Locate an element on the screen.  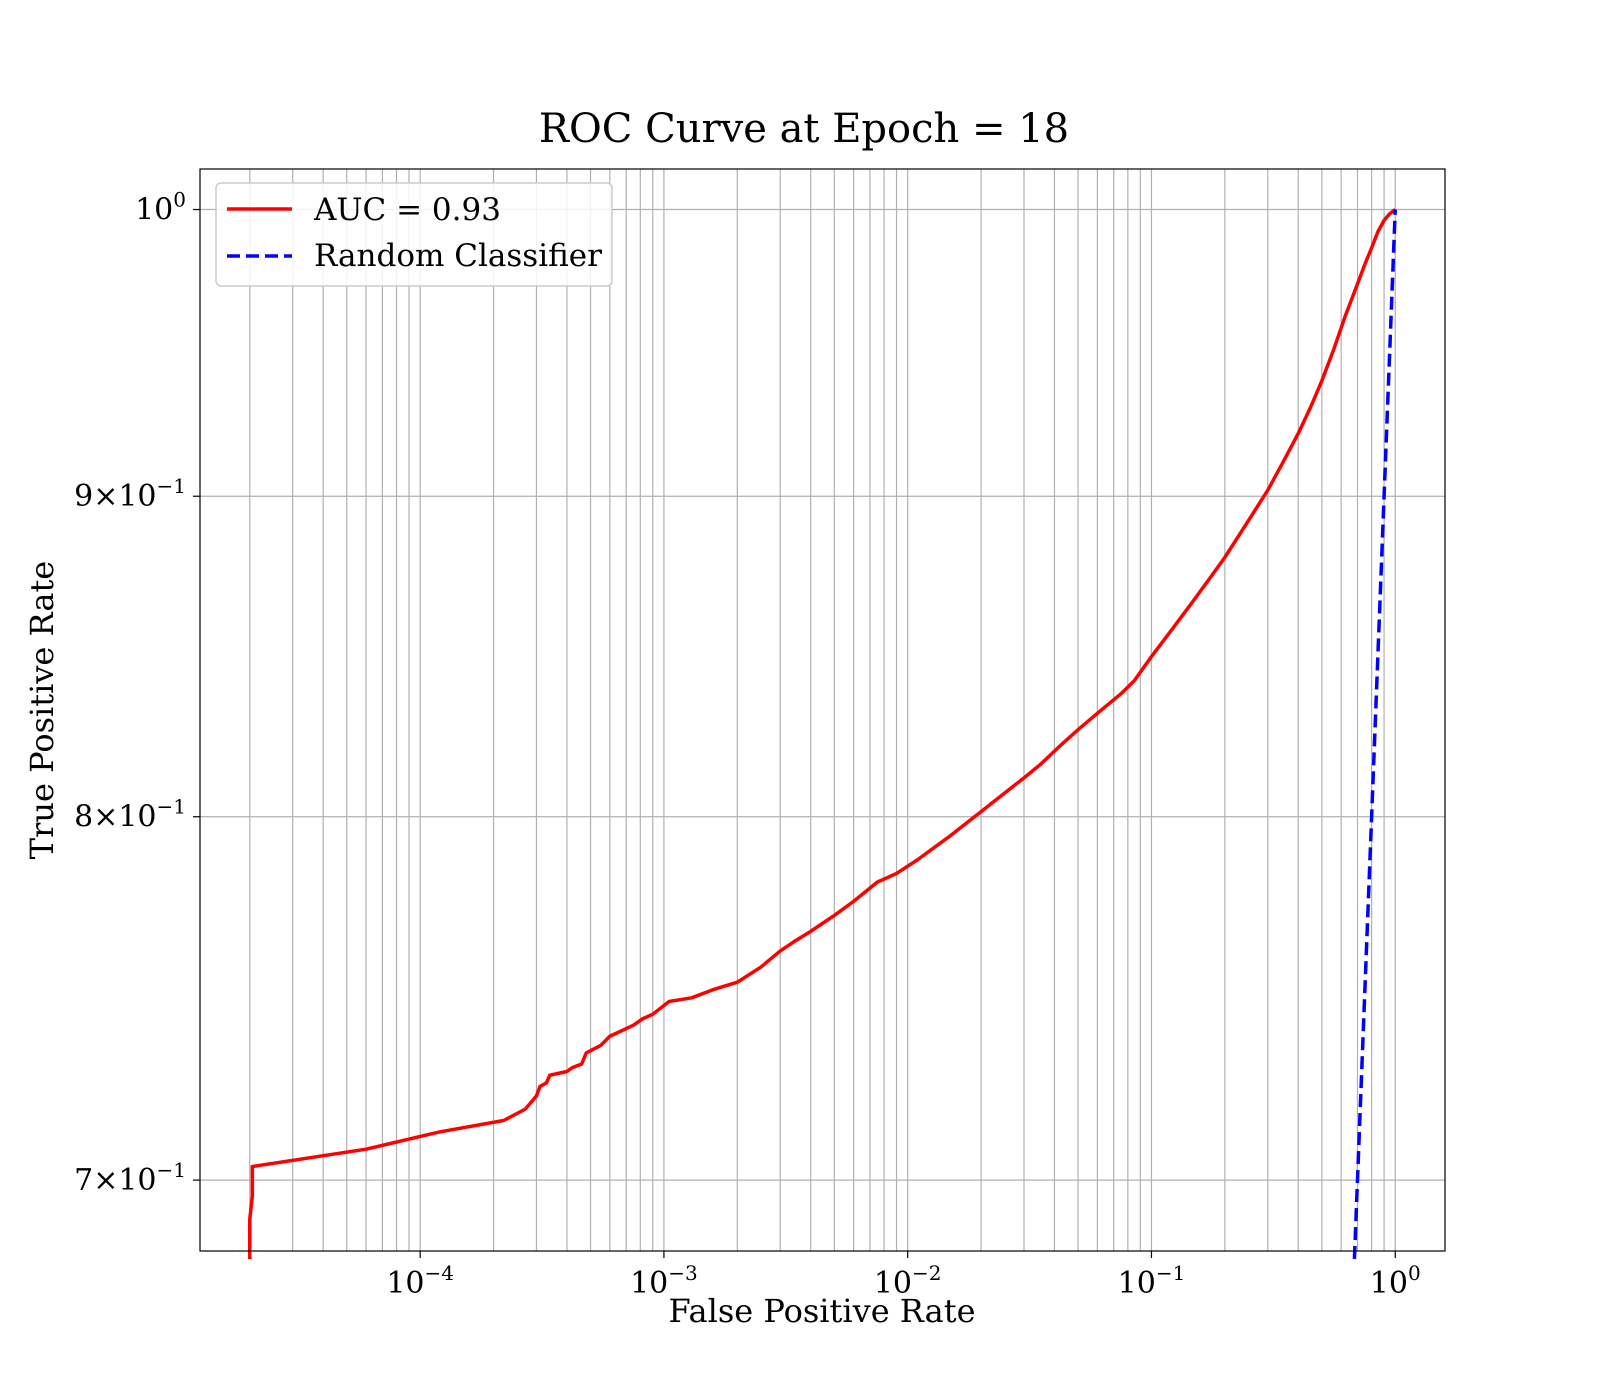
legend: AUC = 0.93 Random Classifier is located at coordinates (414, 234).